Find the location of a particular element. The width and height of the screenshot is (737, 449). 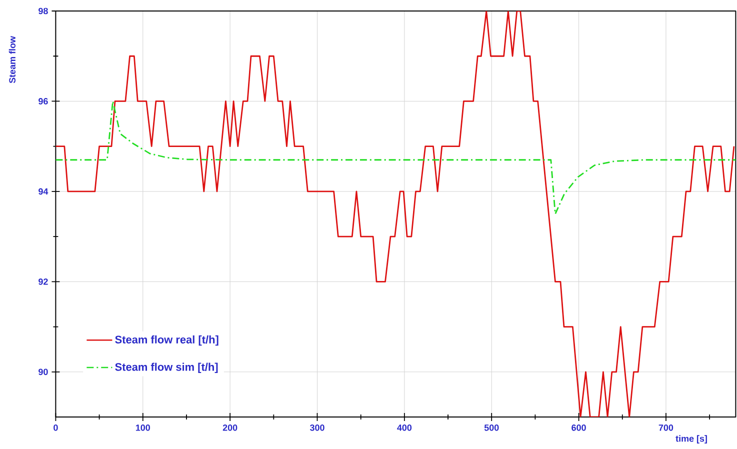

x-tick-label: 0 is located at coordinates (56, 427).